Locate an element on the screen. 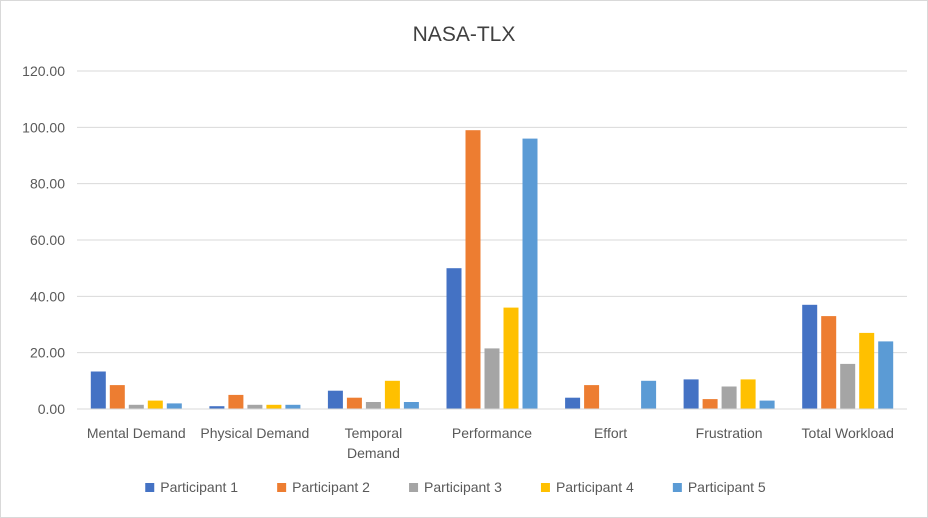 The width and height of the screenshot is (928, 518). y-tick-label: 20.00 is located at coordinates (47, 353).